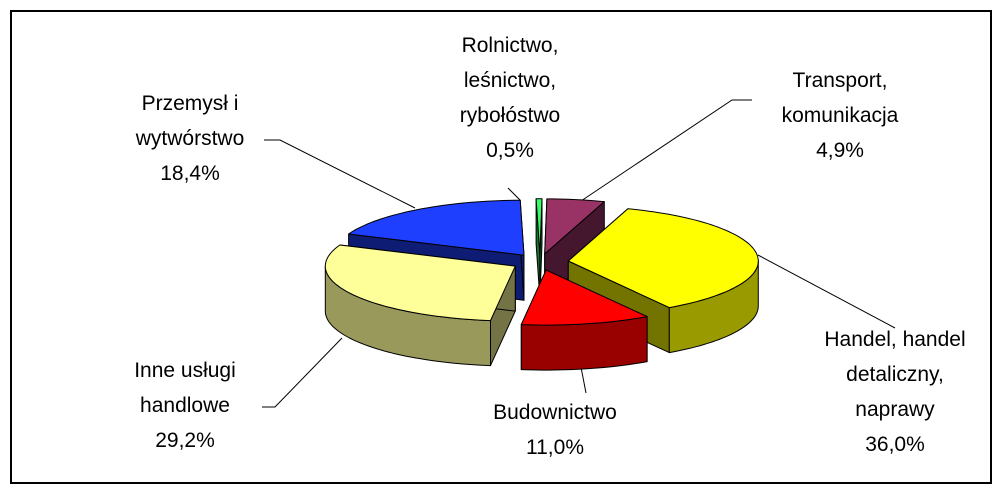 The height and width of the screenshot is (493, 1002). I want to click on category-label: Budownictwo, so click(555, 412).